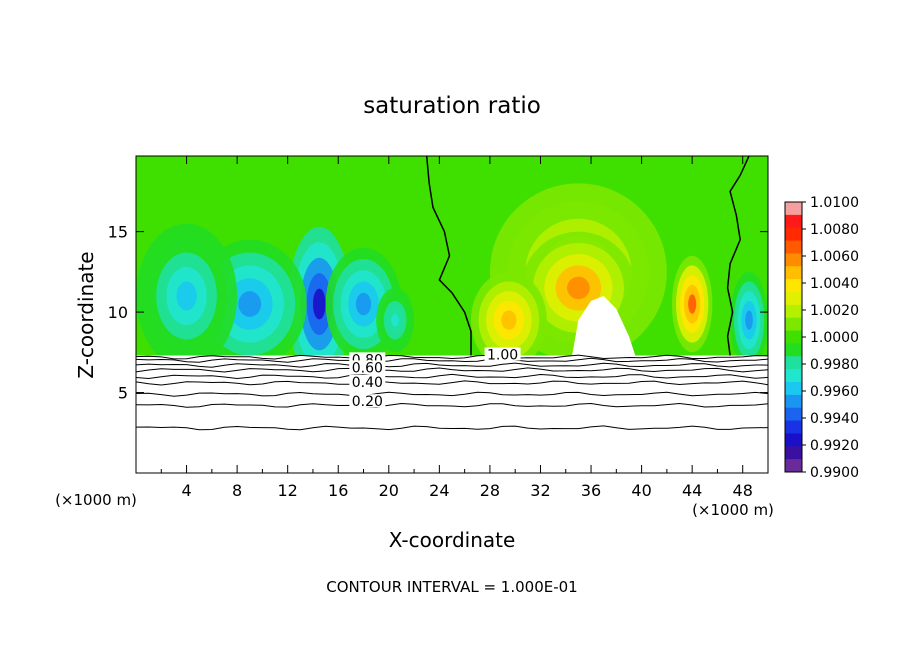  What do you see at coordinates (452, 106) in the screenshot?
I see `chart-title: saturation ratio` at bounding box center [452, 106].